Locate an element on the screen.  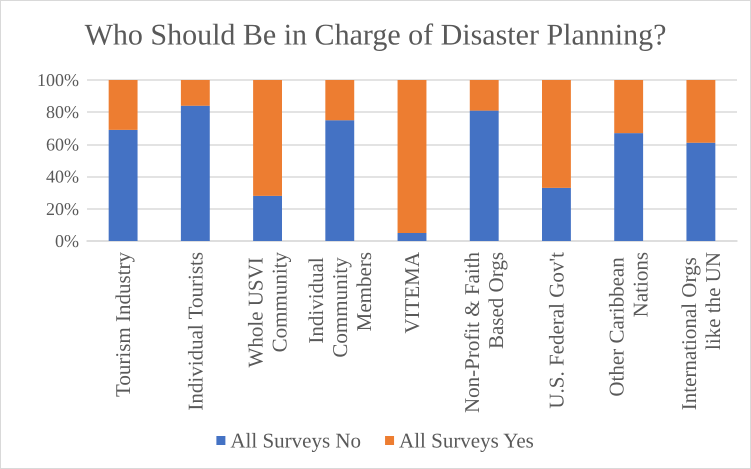
x-tick-label: U.S. Federal Gov't is located at coordinates (556, 330).